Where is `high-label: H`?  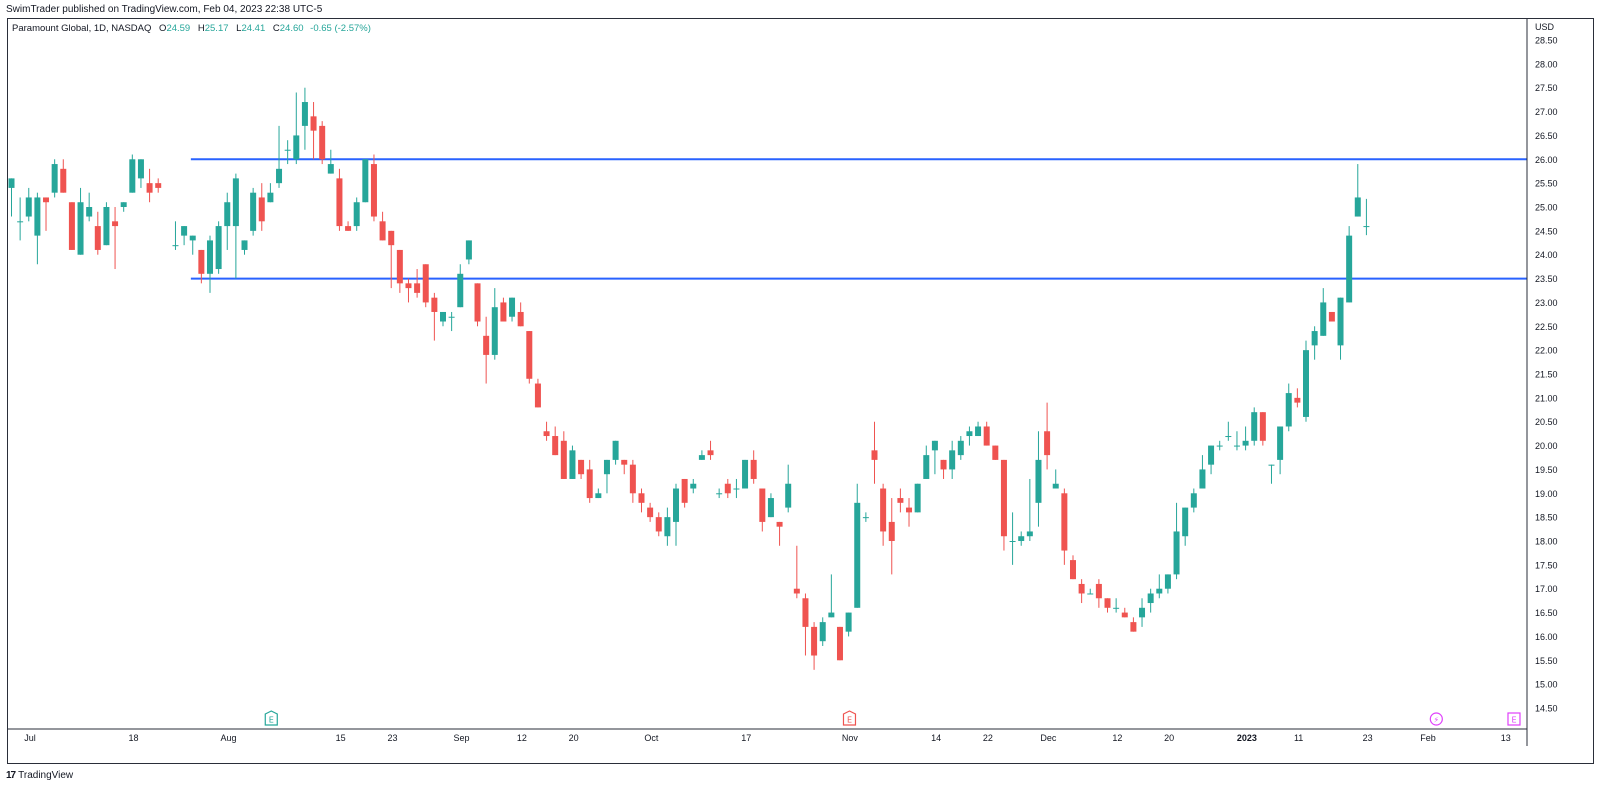 high-label: H is located at coordinates (201, 28).